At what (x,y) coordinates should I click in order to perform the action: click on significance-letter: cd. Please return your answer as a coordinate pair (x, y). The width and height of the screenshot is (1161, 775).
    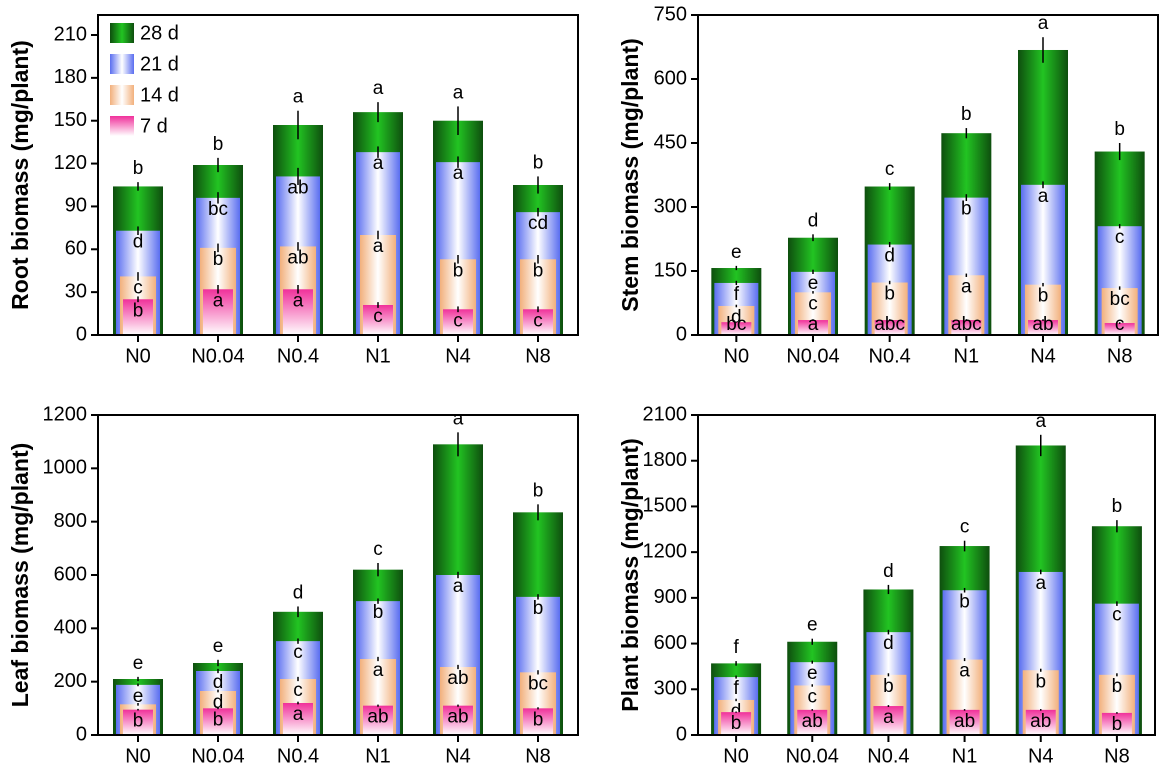
    Looking at the image, I should click on (538, 223).